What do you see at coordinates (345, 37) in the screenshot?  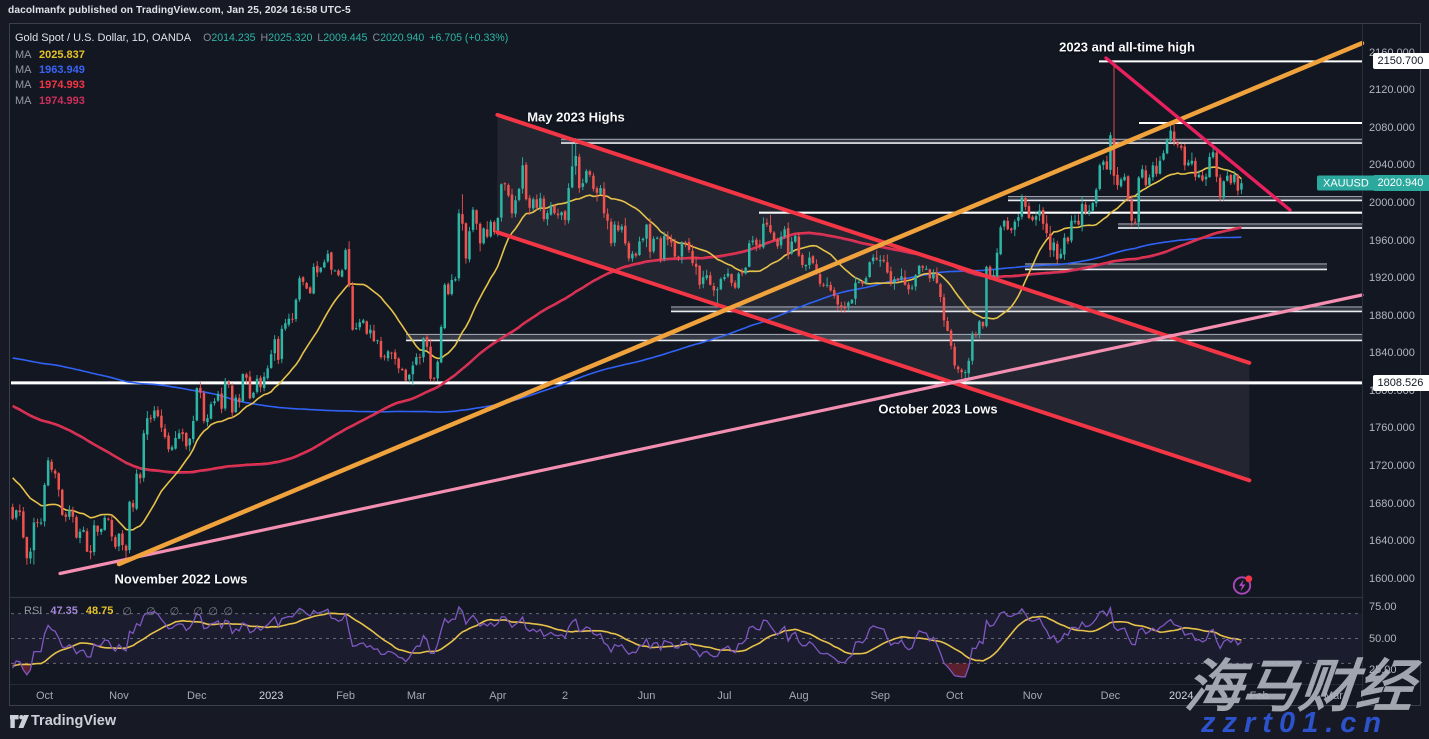 I see `low-value: 2009.445` at bounding box center [345, 37].